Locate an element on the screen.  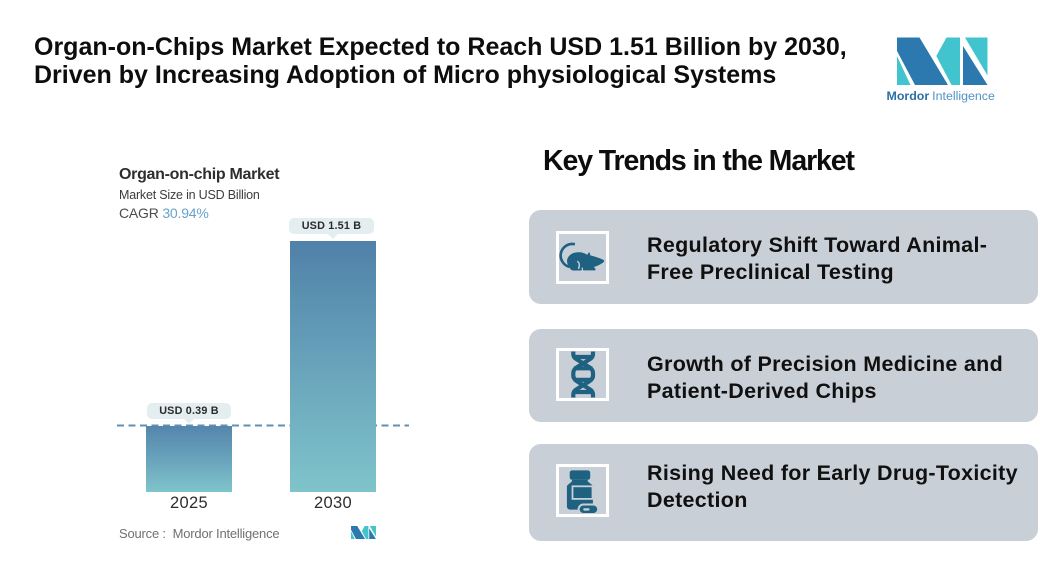
svg-text:MordorIntelligence: Mordor Intelligence is located at coordinates (941, 96).